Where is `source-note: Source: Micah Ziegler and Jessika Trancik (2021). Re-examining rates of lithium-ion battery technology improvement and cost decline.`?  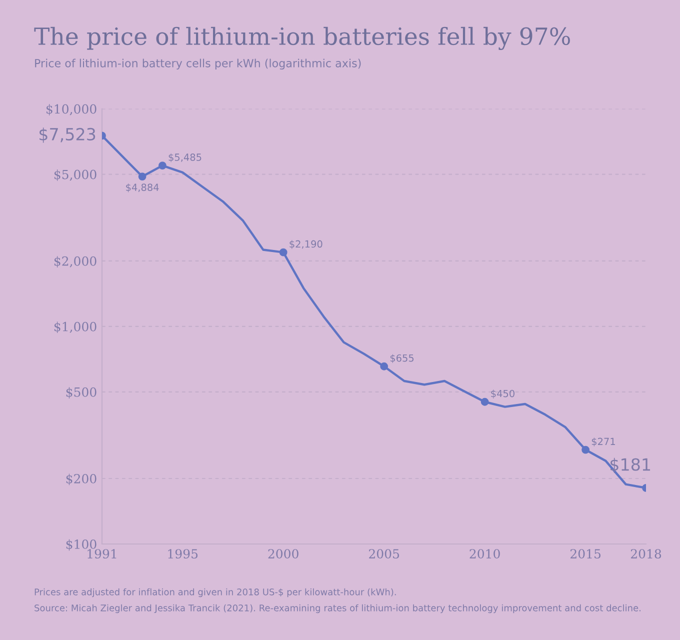
source-note: Source: Micah Ziegler and Jessika Trancik (2021). Re-examining rates of lithium-ion battery technology improvement and cost decline. is located at coordinates (337, 609).